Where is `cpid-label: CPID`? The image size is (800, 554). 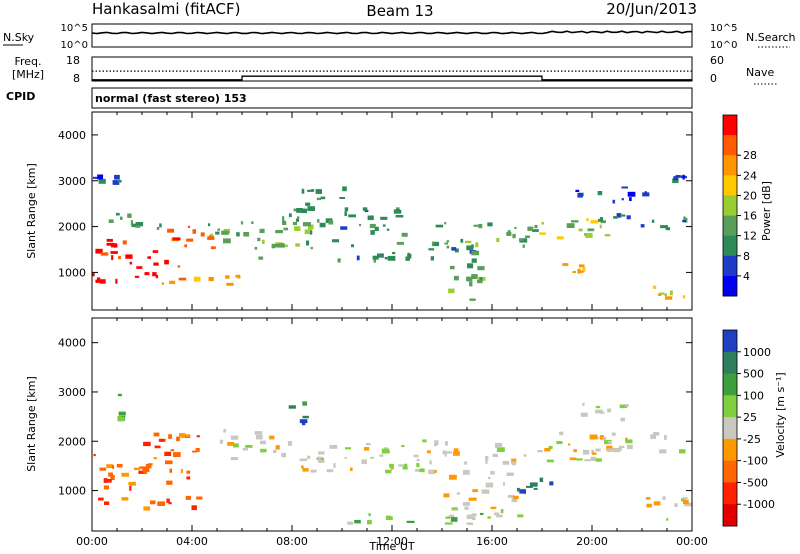
cpid-label: CPID is located at coordinates (20, 96).